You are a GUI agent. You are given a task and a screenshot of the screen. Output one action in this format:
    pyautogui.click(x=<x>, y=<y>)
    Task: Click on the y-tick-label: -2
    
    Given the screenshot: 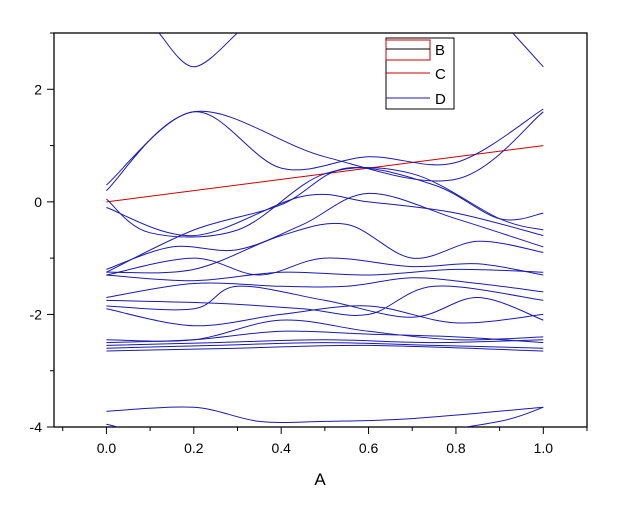 What is the action you would take?
    pyautogui.click(x=36, y=314)
    